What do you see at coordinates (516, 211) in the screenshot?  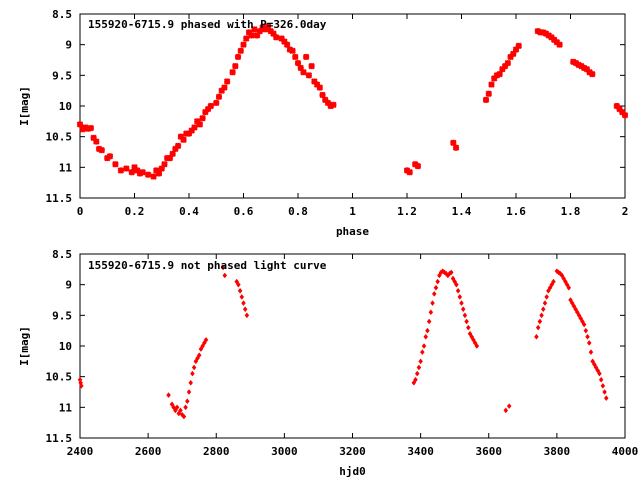 I see `x-tick-label: 1.6` at bounding box center [516, 211].